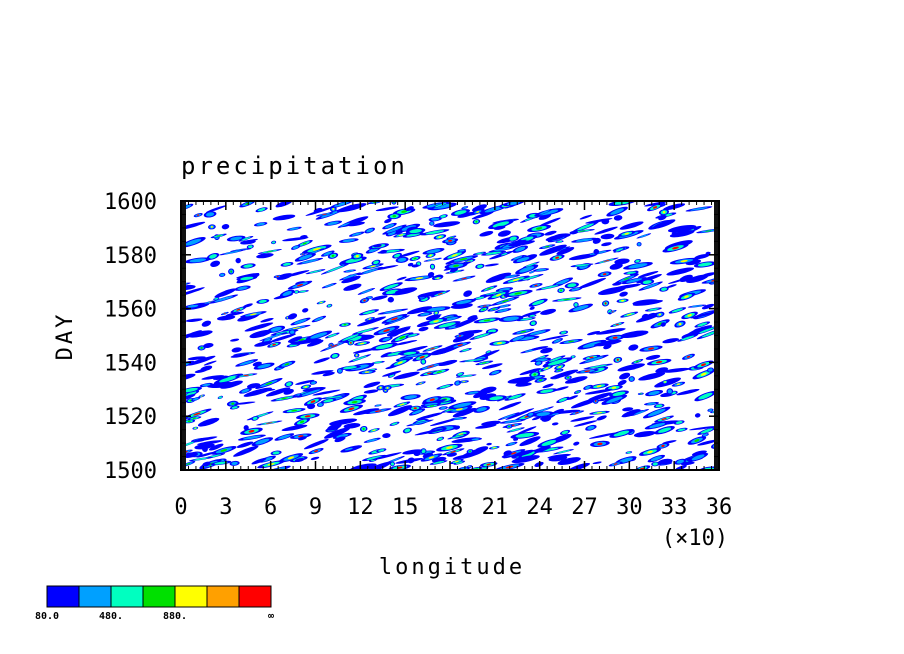 The image size is (904, 654). I want to click on x-multiplier-label: (×10), so click(695, 538).